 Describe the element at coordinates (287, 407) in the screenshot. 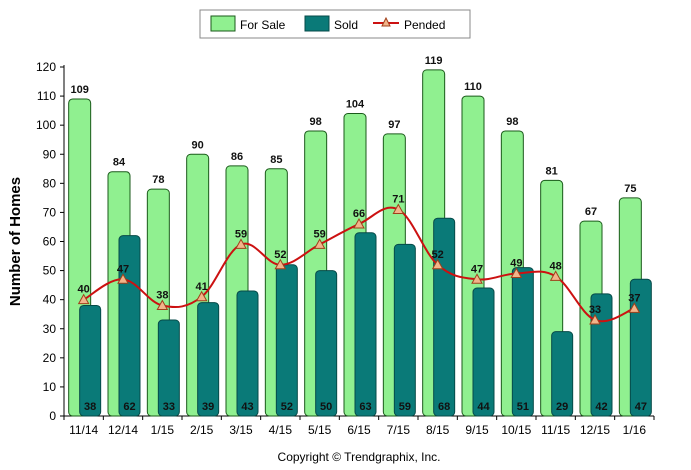

I see `sold-value-label: 52` at that location.